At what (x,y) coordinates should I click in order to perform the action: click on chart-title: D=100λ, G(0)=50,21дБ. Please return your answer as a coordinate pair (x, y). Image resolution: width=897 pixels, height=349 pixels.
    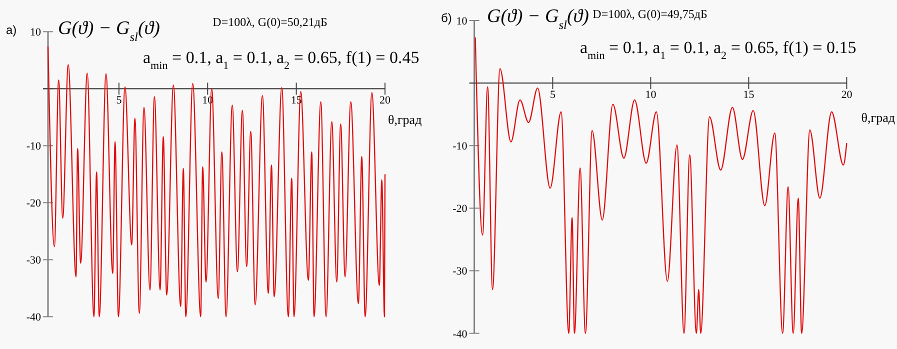
    Looking at the image, I should click on (270, 22).